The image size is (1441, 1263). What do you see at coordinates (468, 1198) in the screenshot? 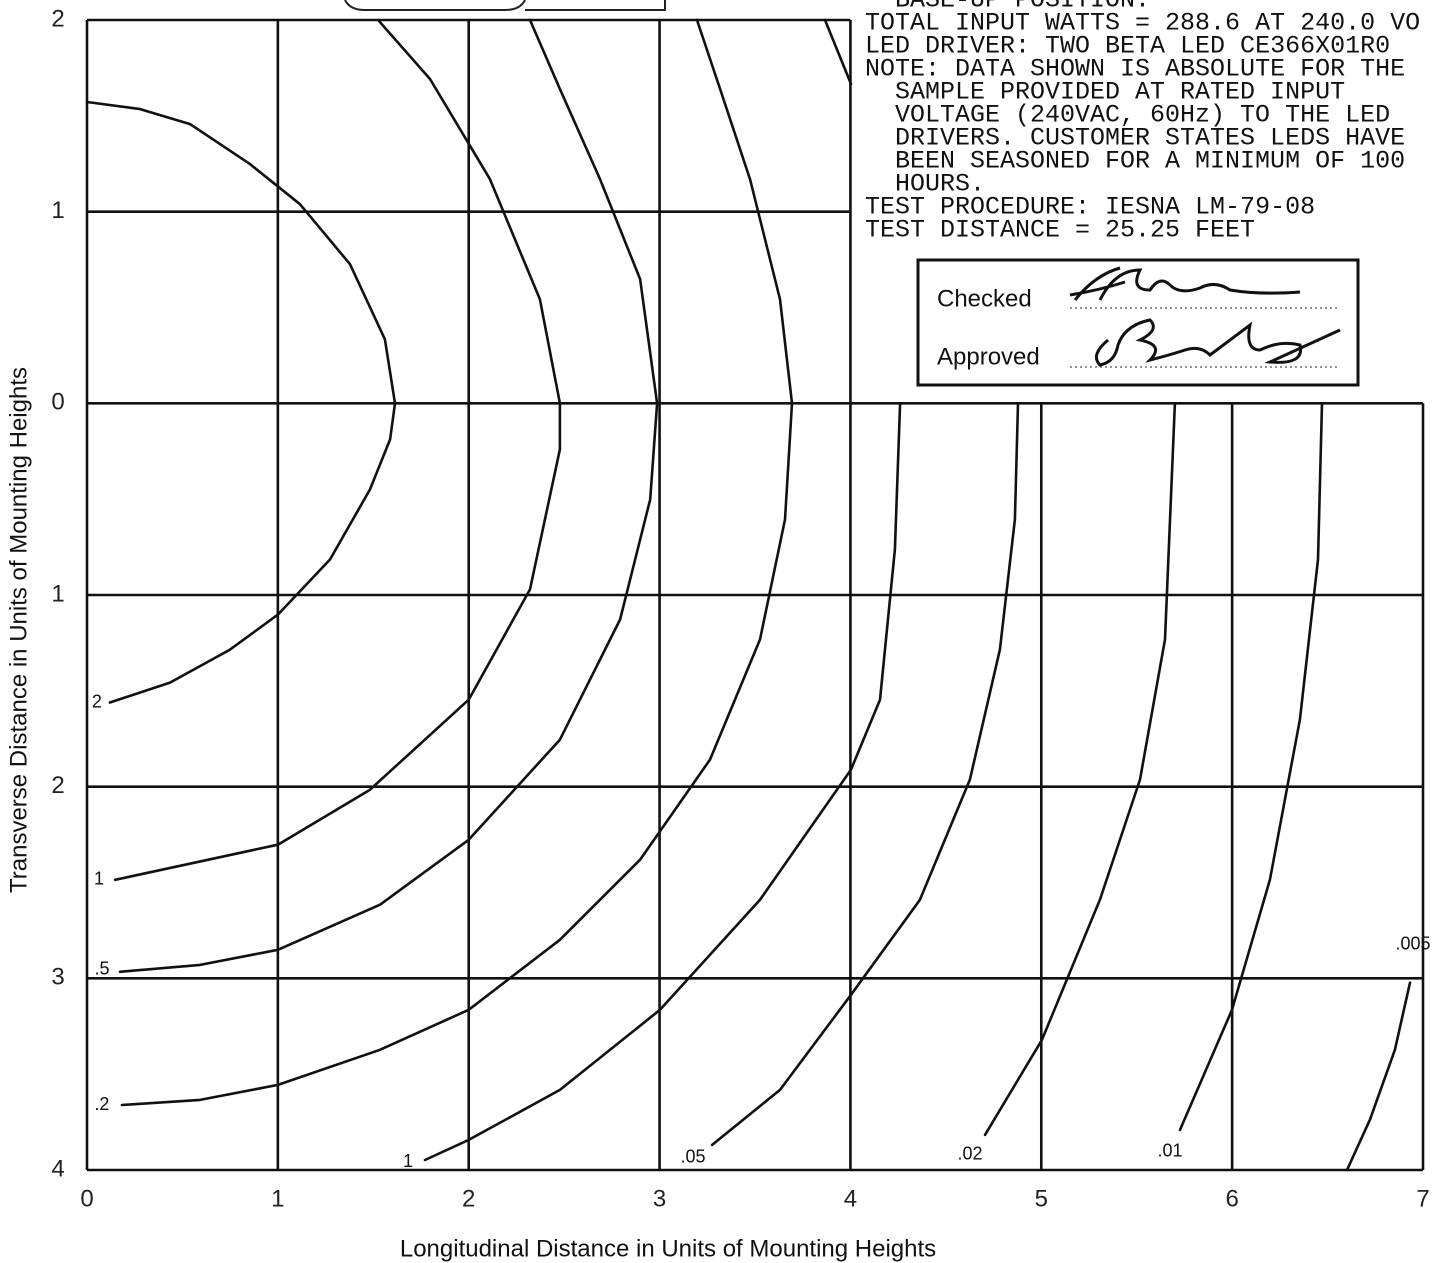
I see `x-tick-label: 2` at bounding box center [468, 1198].